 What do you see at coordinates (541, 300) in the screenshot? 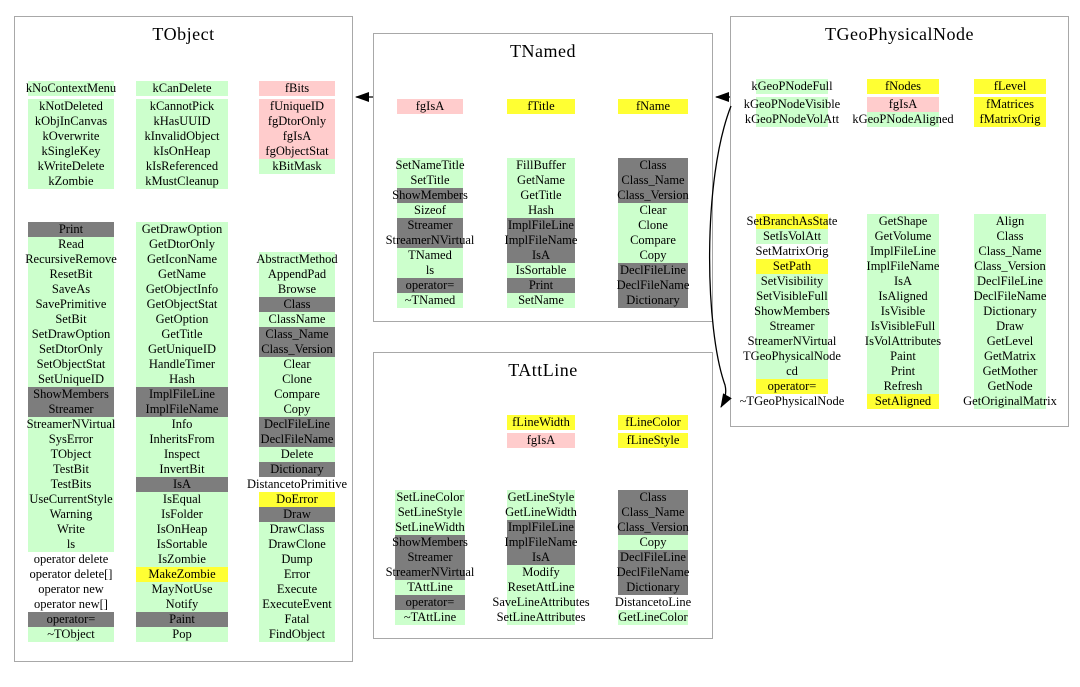
I see `method-cell: SetName` at bounding box center [541, 300].